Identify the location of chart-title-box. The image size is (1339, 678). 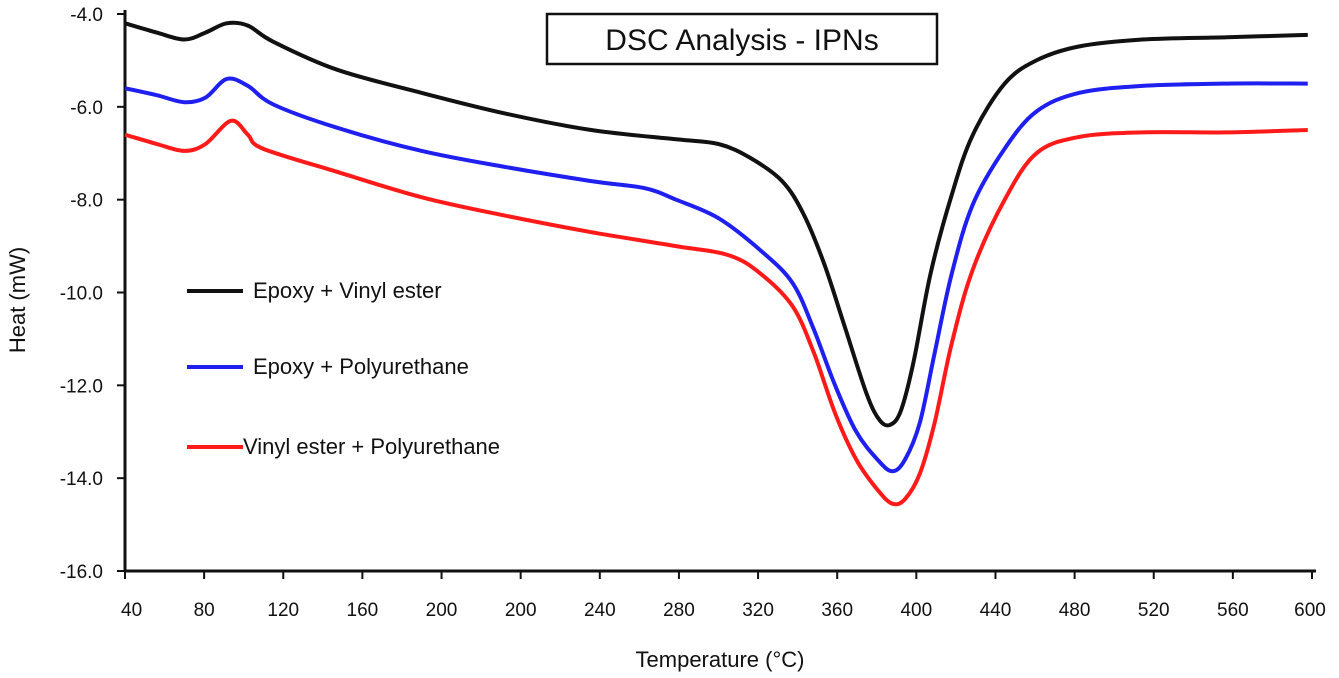
(742, 39).